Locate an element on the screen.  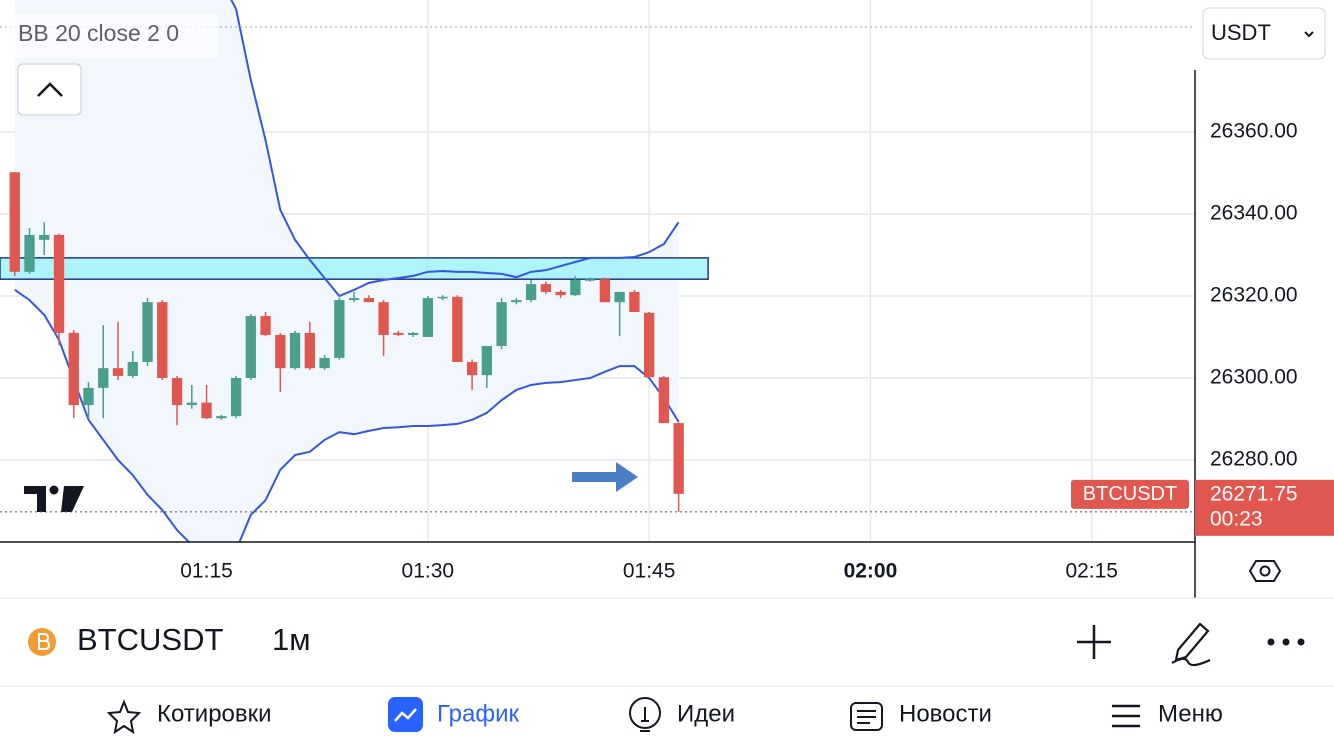
arrow-annotation is located at coordinates (605, 477).